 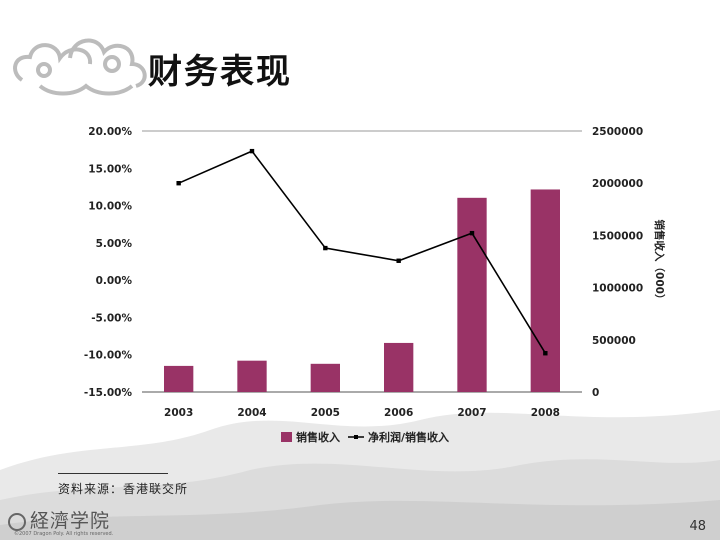 What do you see at coordinates (318, 437) in the screenshot?
I see `legend-label-bar: 销售收入` at bounding box center [318, 437].